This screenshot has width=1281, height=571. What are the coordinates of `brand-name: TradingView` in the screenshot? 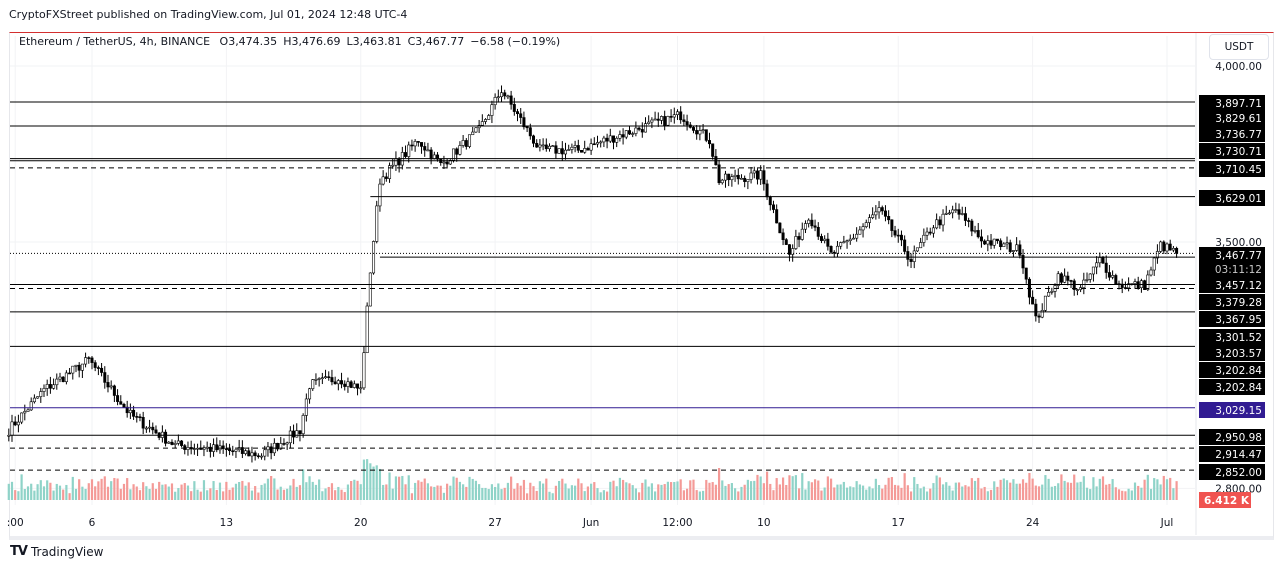 It's located at (67, 551).